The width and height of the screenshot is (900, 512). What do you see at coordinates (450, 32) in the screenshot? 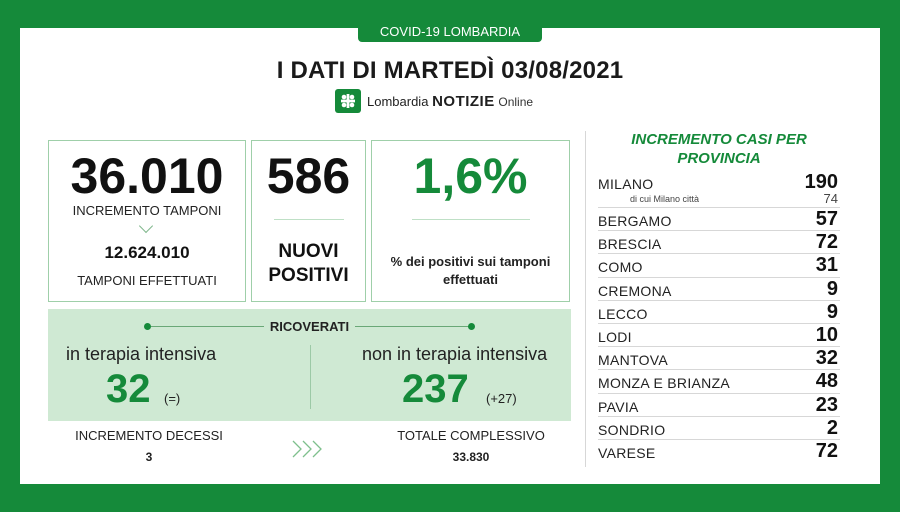
I see `header-badge: COVID-19 LOMBARDIA` at bounding box center [450, 32].